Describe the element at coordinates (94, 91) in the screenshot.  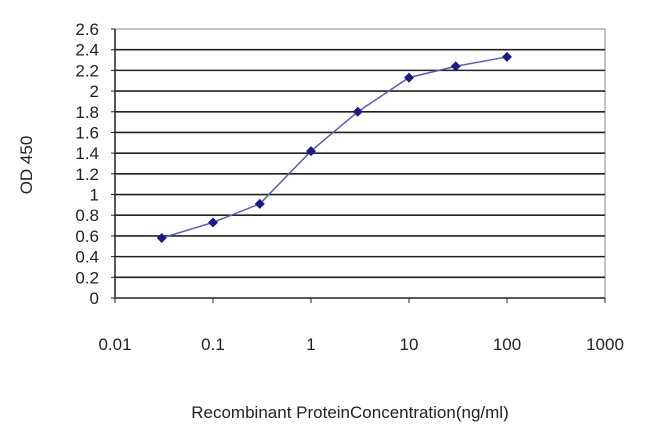
I see `y-tick-label: 2` at that location.